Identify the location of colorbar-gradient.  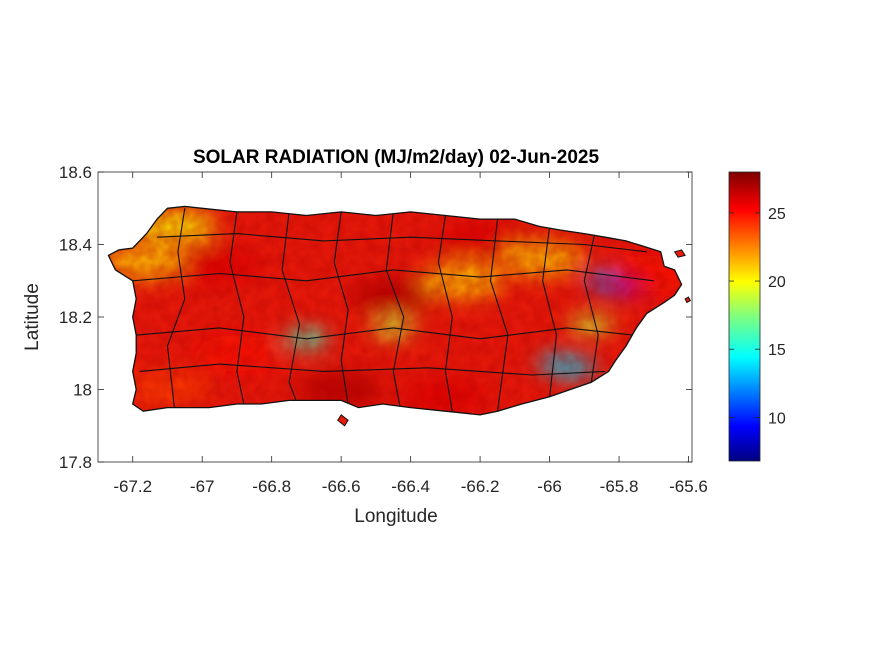
(744, 316).